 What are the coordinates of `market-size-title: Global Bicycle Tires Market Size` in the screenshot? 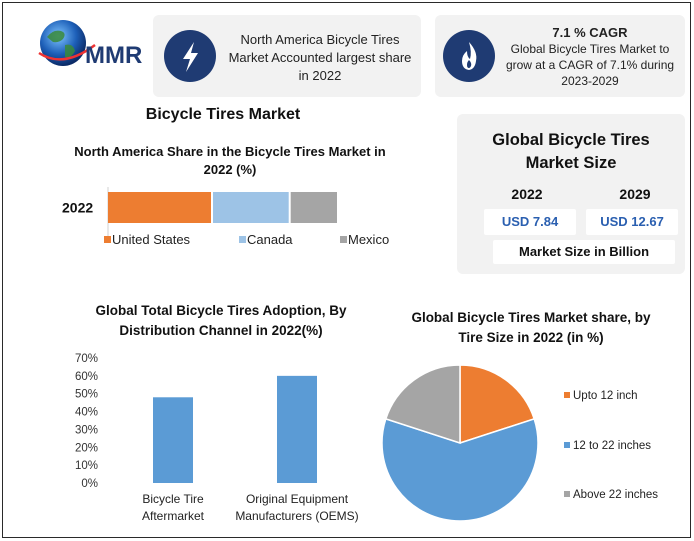 It's located at (571, 151).